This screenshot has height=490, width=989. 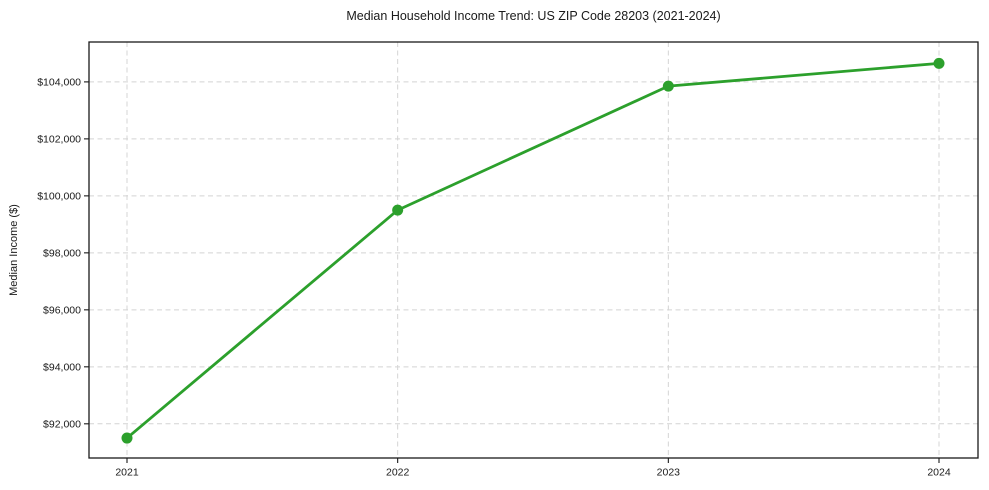 What do you see at coordinates (59, 83) in the screenshot?
I see `y-tick-label: $104,000` at bounding box center [59, 83].